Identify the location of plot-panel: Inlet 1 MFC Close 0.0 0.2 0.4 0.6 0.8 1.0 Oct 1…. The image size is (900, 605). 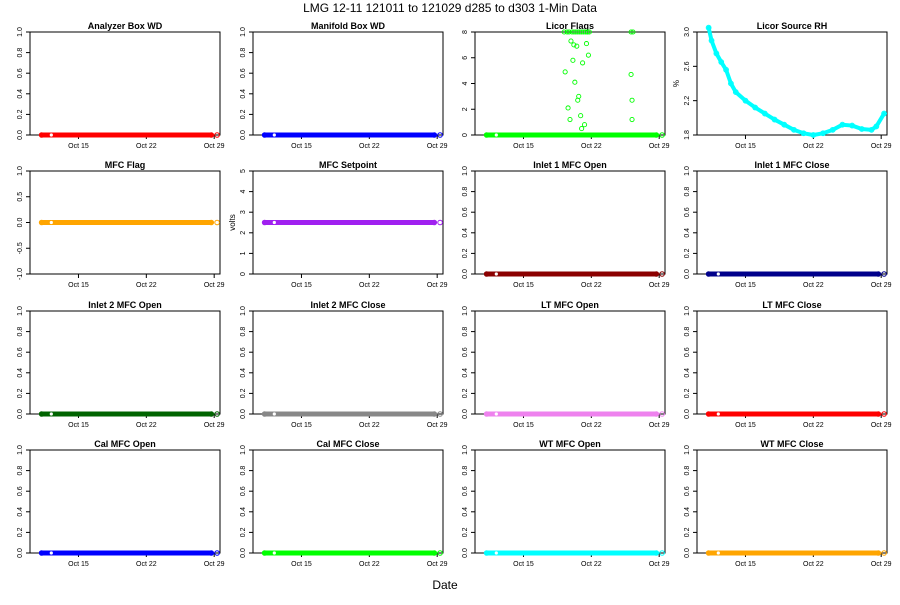
(788, 224).